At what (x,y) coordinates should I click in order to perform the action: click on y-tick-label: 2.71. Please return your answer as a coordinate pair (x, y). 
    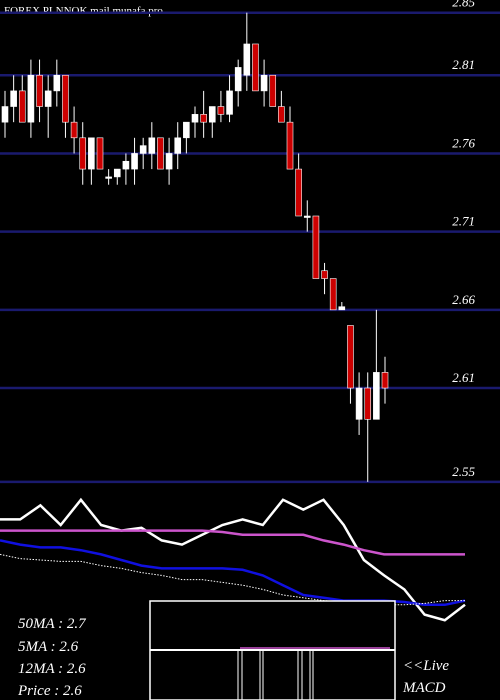
    Looking at the image, I should click on (463, 221).